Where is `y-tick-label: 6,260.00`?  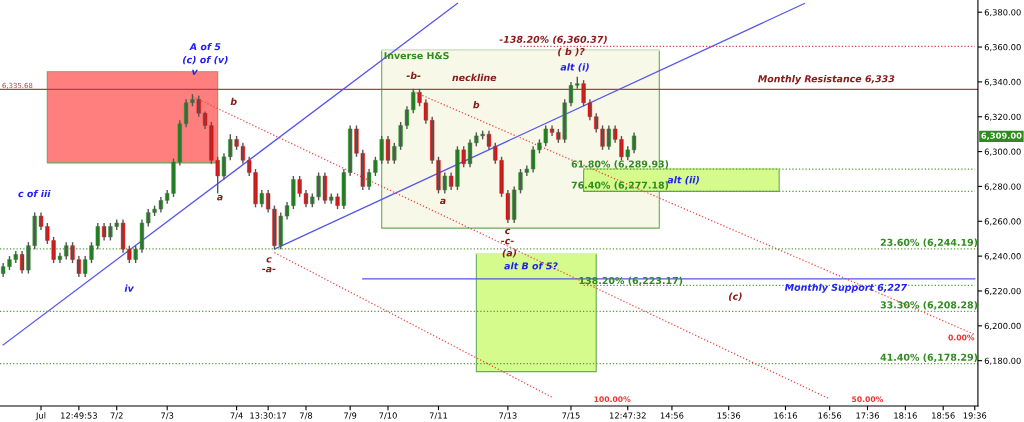 y-tick-label: 6,260.00 is located at coordinates (1002, 222).